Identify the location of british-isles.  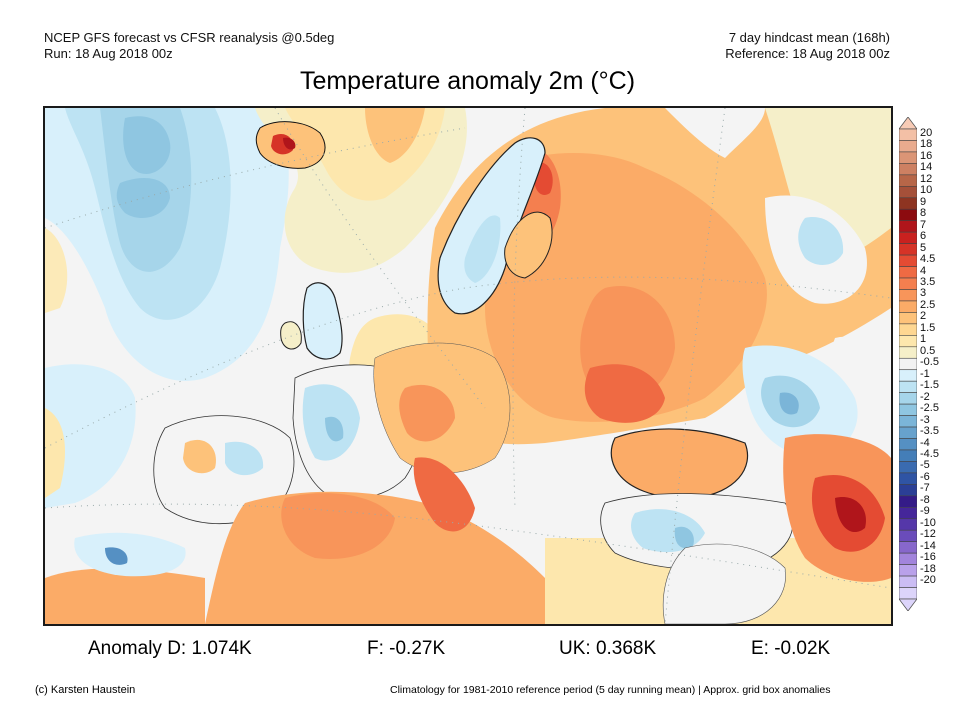
(311, 321).